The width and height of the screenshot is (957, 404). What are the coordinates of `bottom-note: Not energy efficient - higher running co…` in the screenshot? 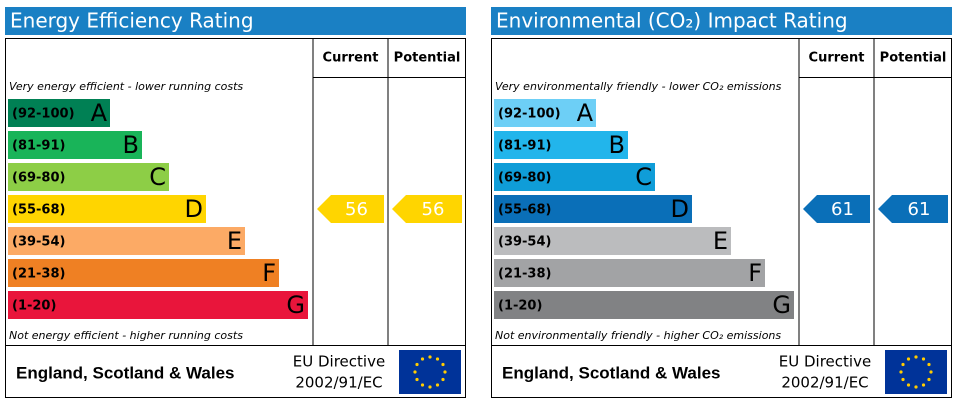 It's located at (126, 335).